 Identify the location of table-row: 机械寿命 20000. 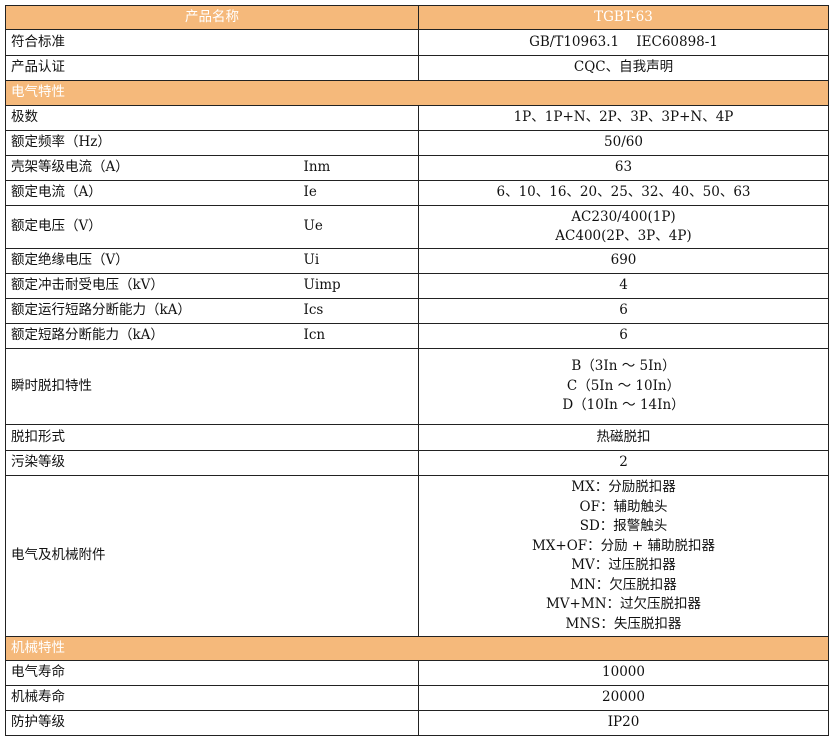
(417, 698).